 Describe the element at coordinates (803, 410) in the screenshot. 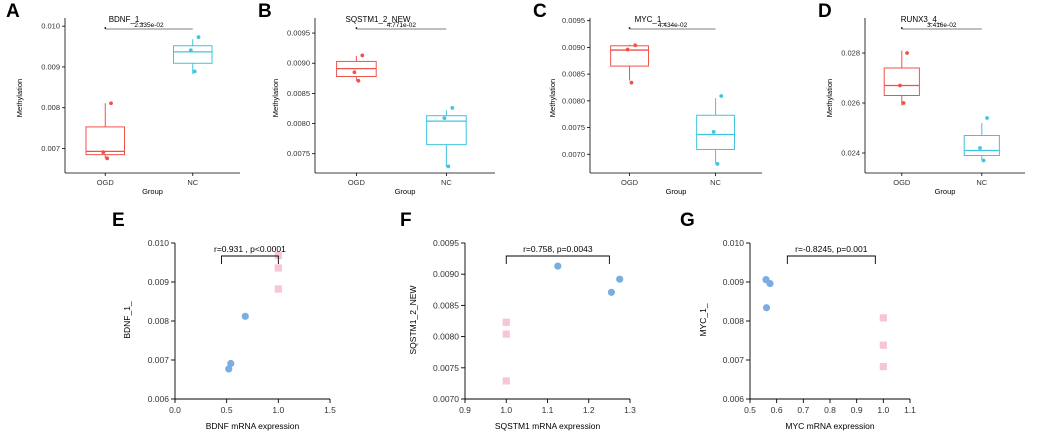

I see `x-tick-label: 0.7` at that location.